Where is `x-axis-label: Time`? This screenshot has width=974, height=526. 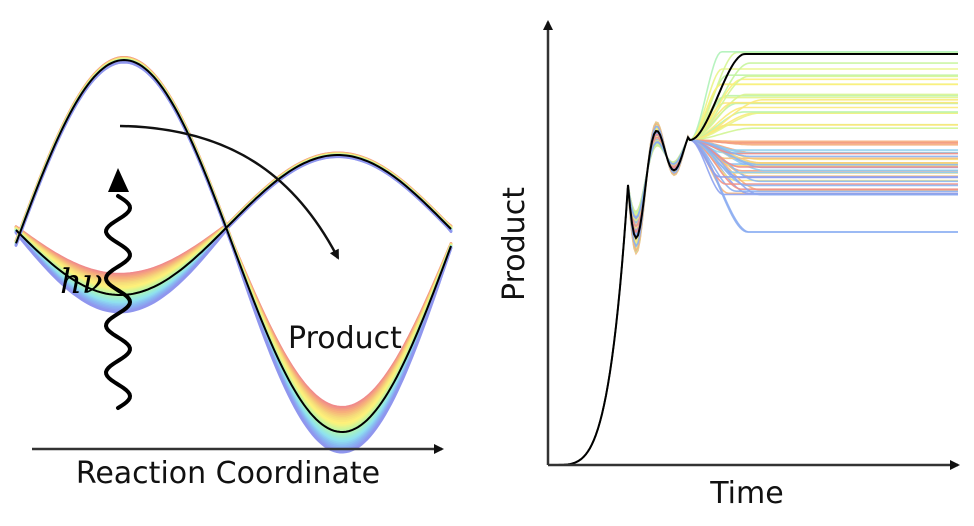 x-axis-label: Time is located at coordinates (746, 493).